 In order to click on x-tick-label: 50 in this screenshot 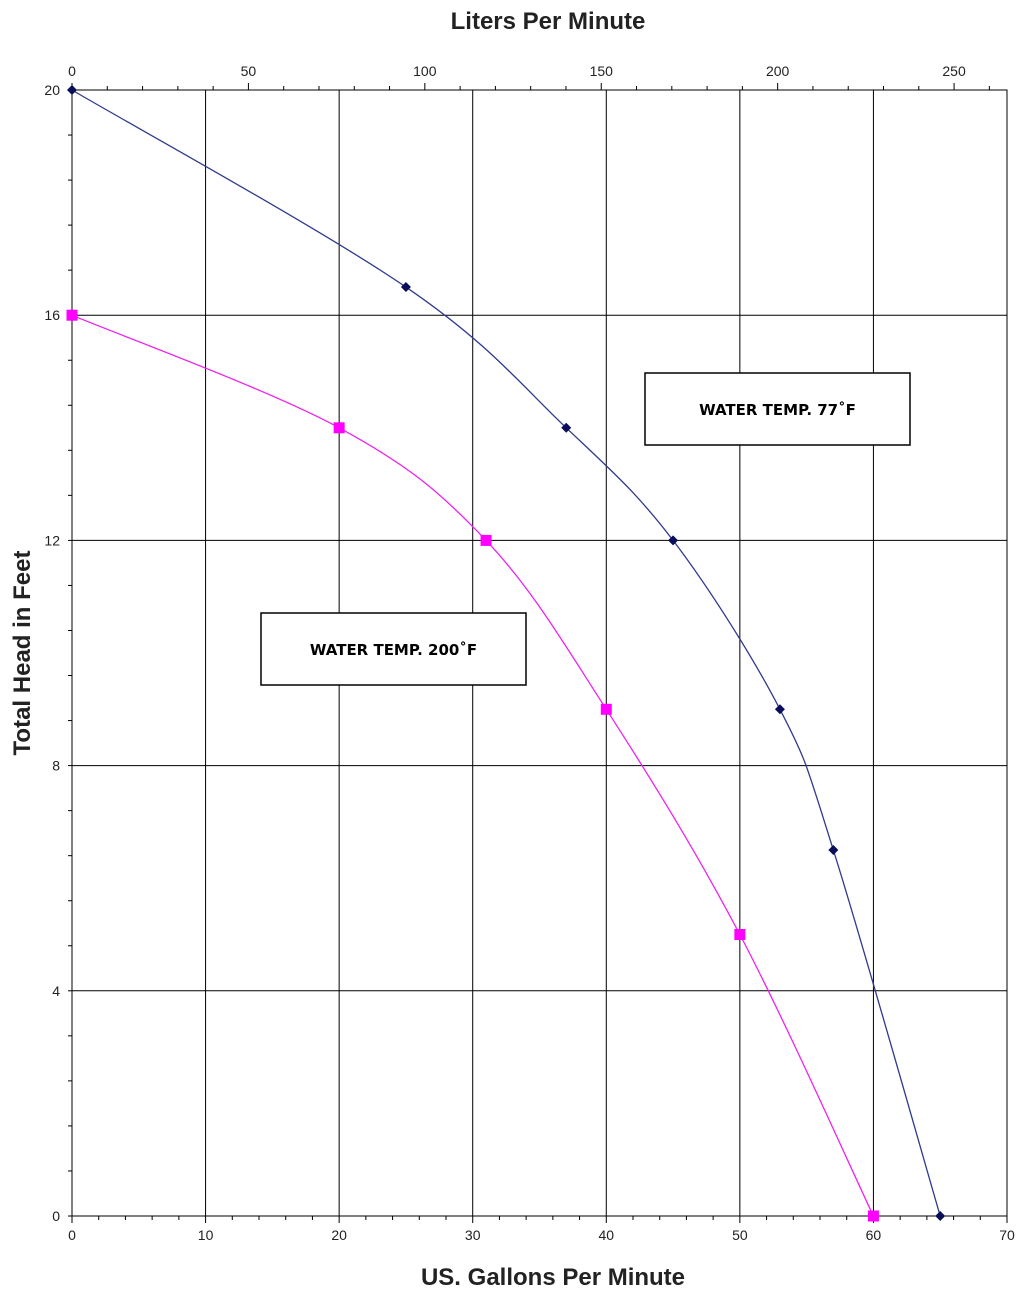, I will do `click(740, 1235)`.